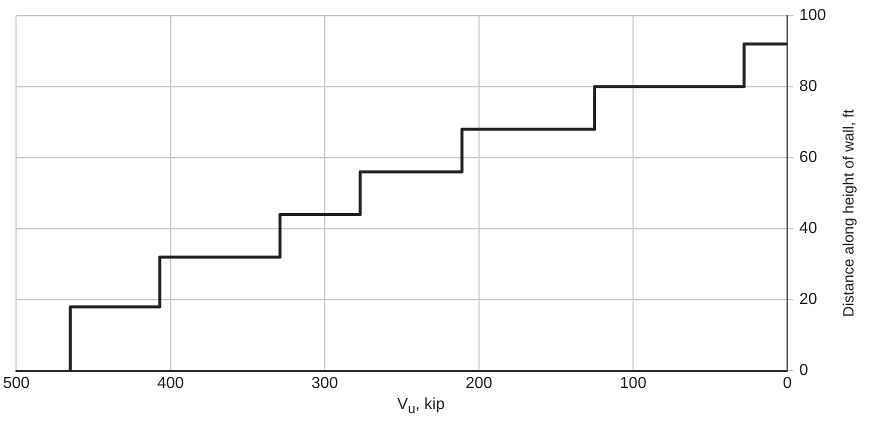 The height and width of the screenshot is (438, 882). Describe the element at coordinates (808, 87) in the screenshot. I see `y-tick-label: 80` at that location.